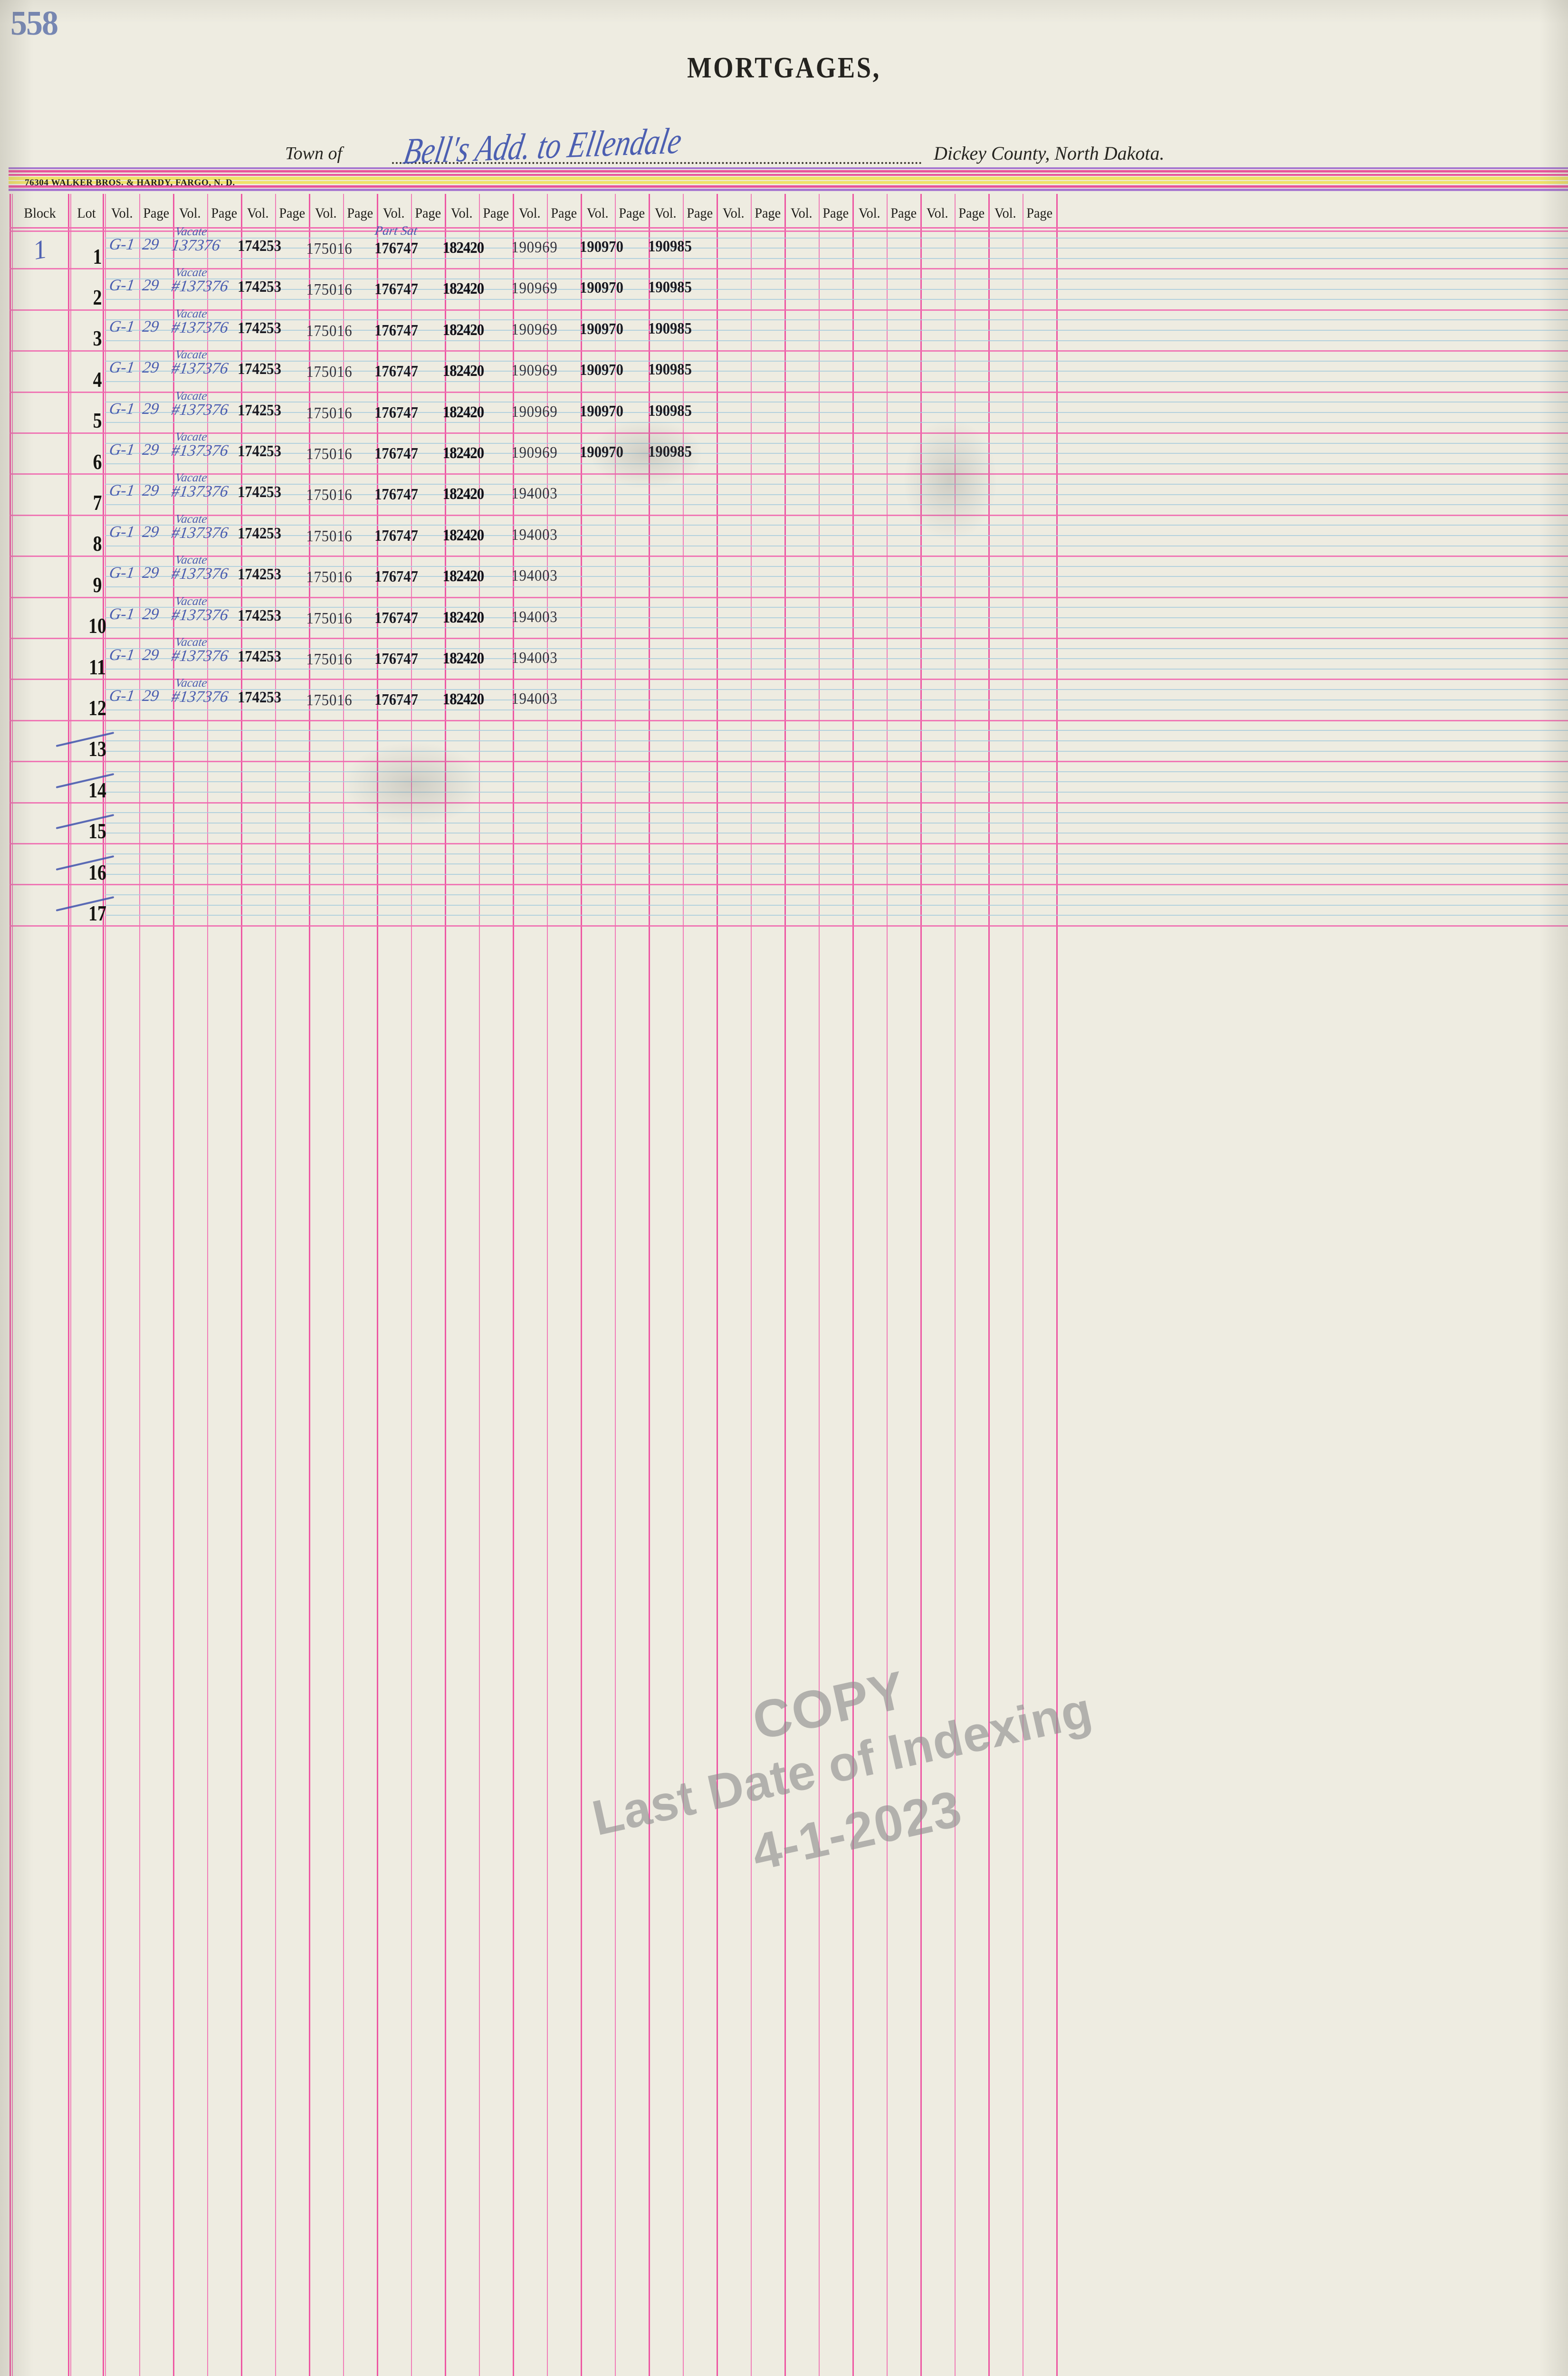  What do you see at coordinates (97, 625) in the screenshot?
I see `lot-number: 10` at bounding box center [97, 625].